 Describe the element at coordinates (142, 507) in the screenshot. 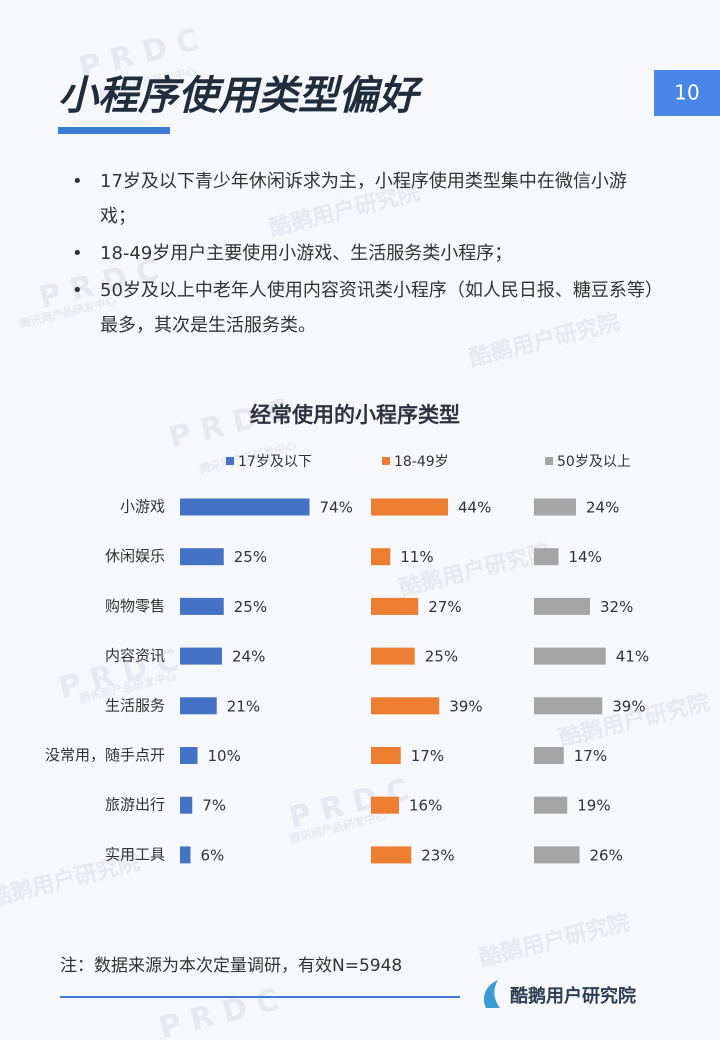

I see `category-label: 小游戏` at that location.